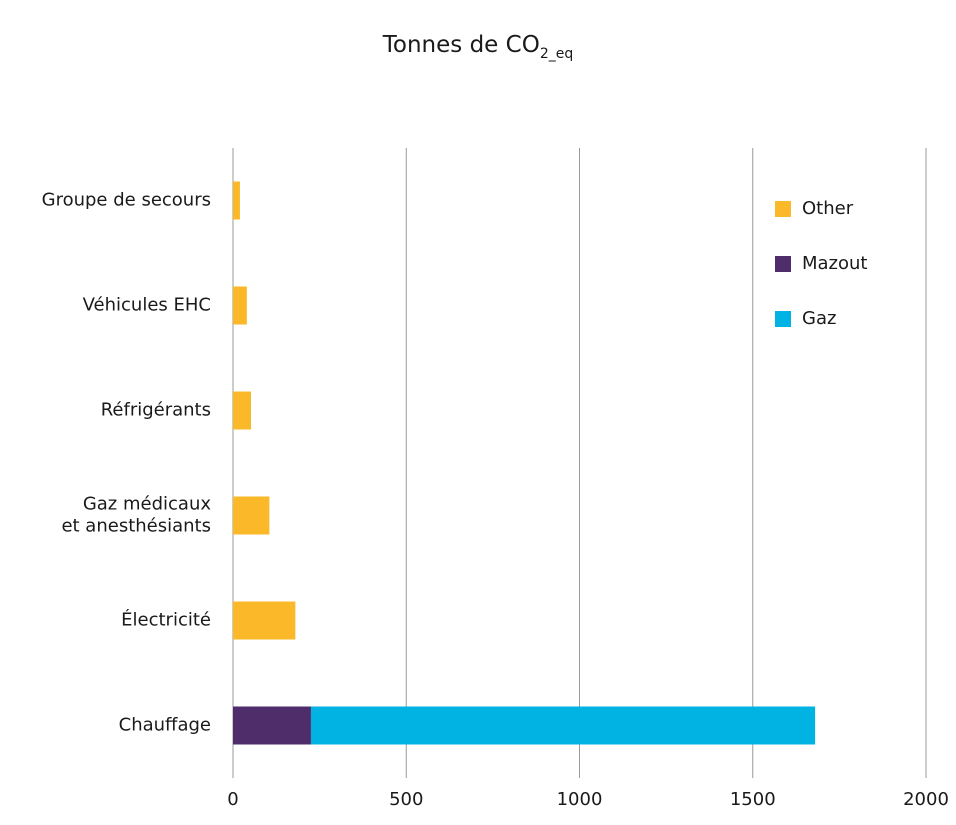  Describe the element at coordinates (835, 263) in the screenshot. I see `legend-label: Mazout` at that location.